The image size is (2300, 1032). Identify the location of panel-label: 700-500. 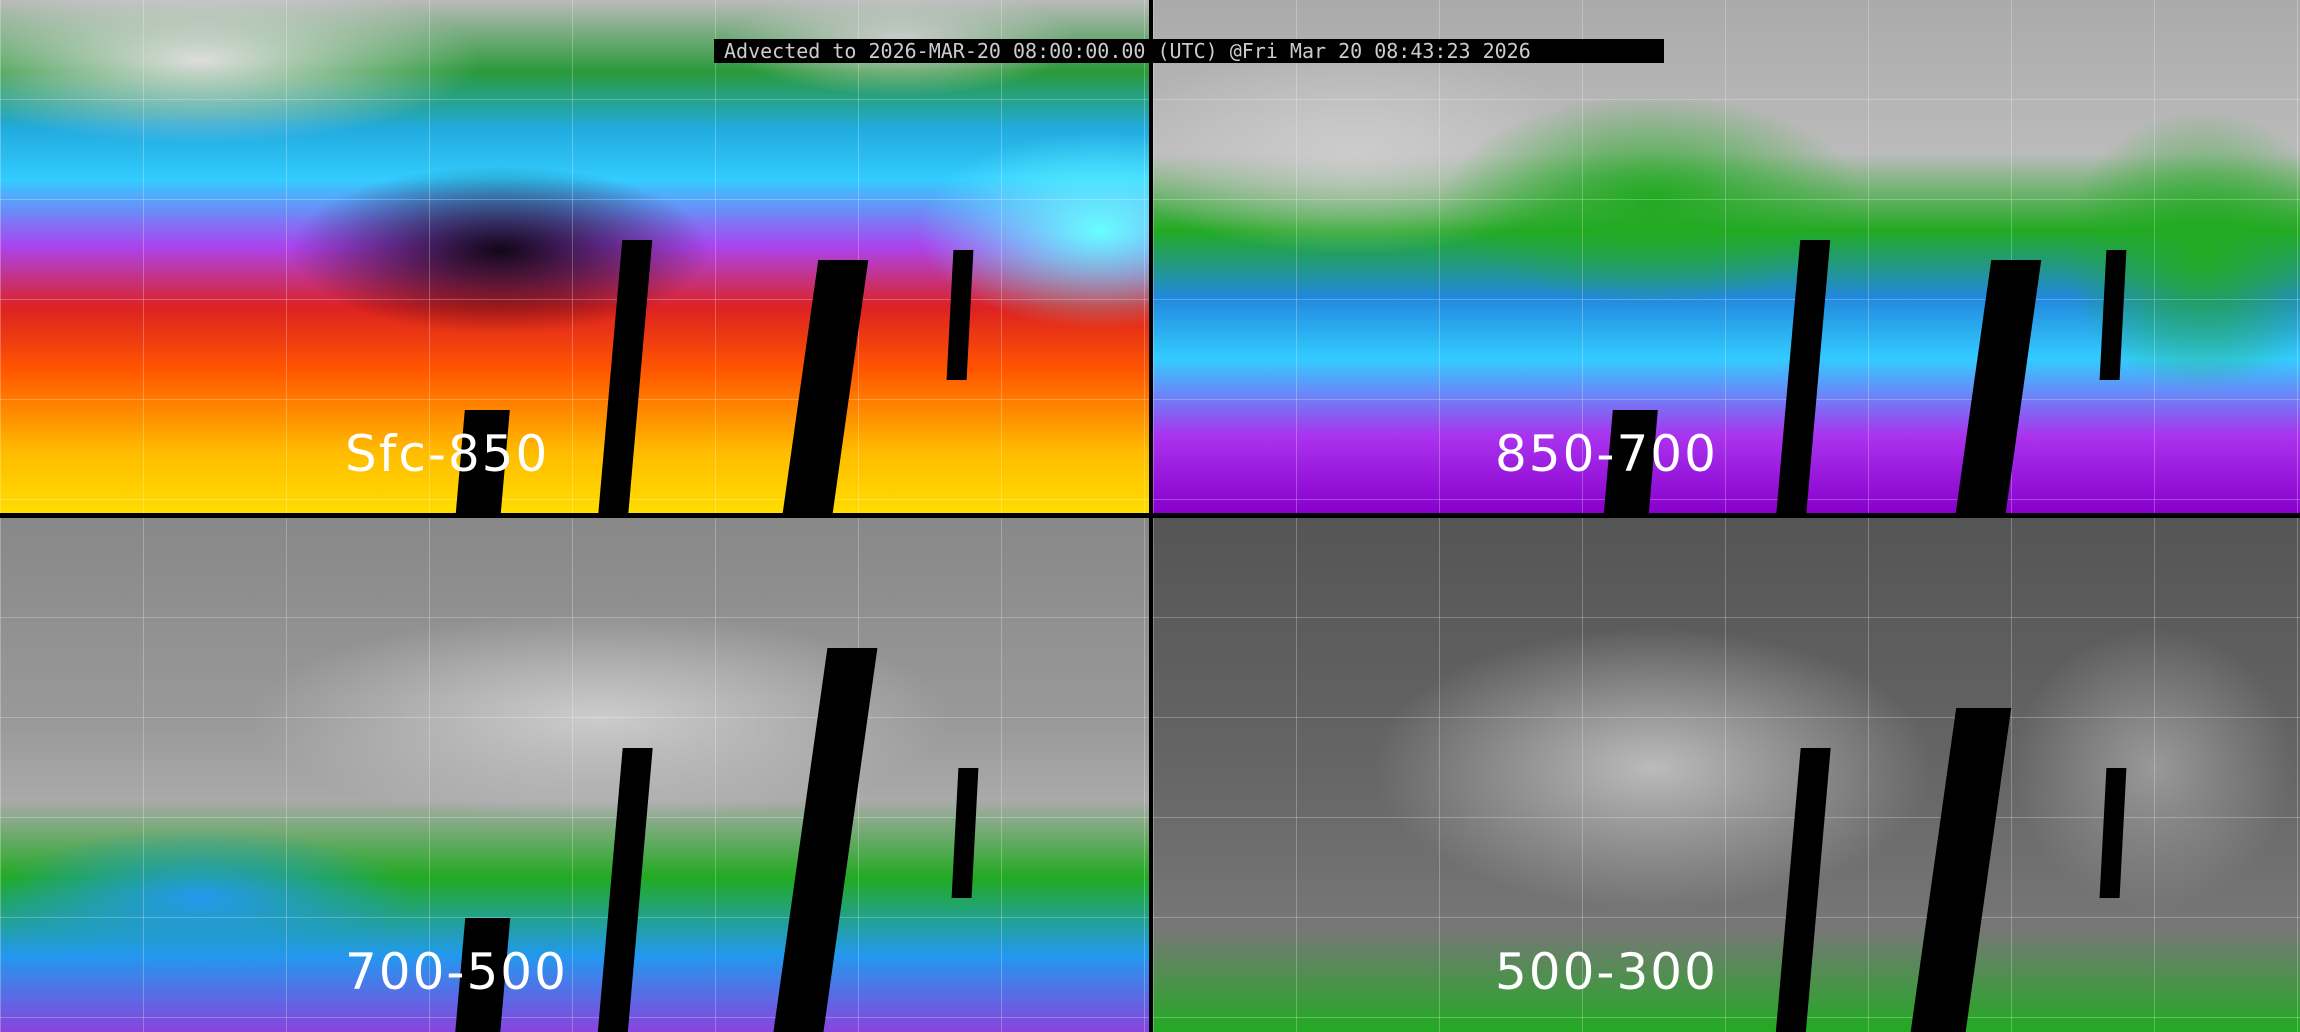
(456, 972).